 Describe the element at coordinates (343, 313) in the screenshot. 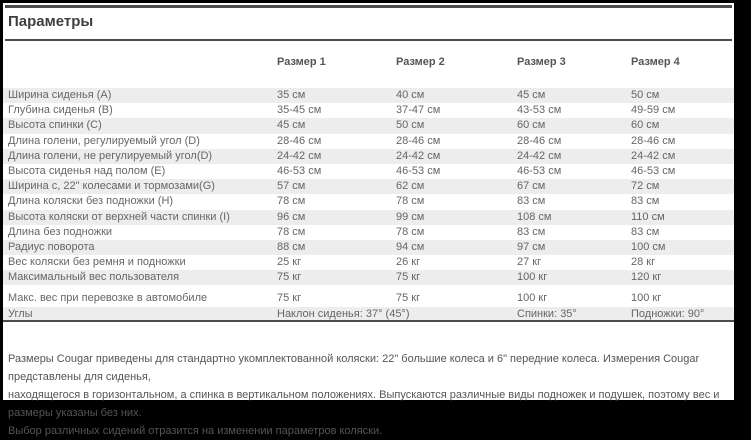

I see `param-value: Наклон сиденья: 37° (45°)` at that location.